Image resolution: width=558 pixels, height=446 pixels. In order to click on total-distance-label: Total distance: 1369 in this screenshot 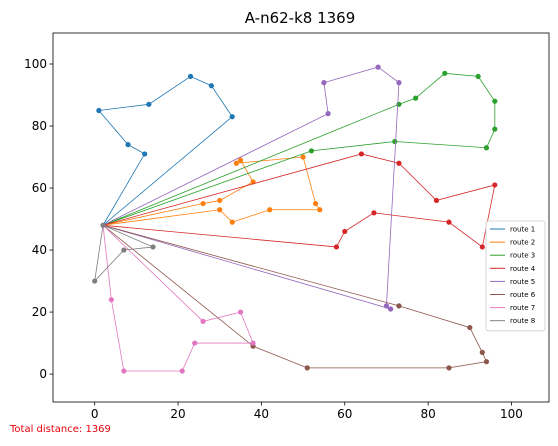, I will do `click(60, 429)`.